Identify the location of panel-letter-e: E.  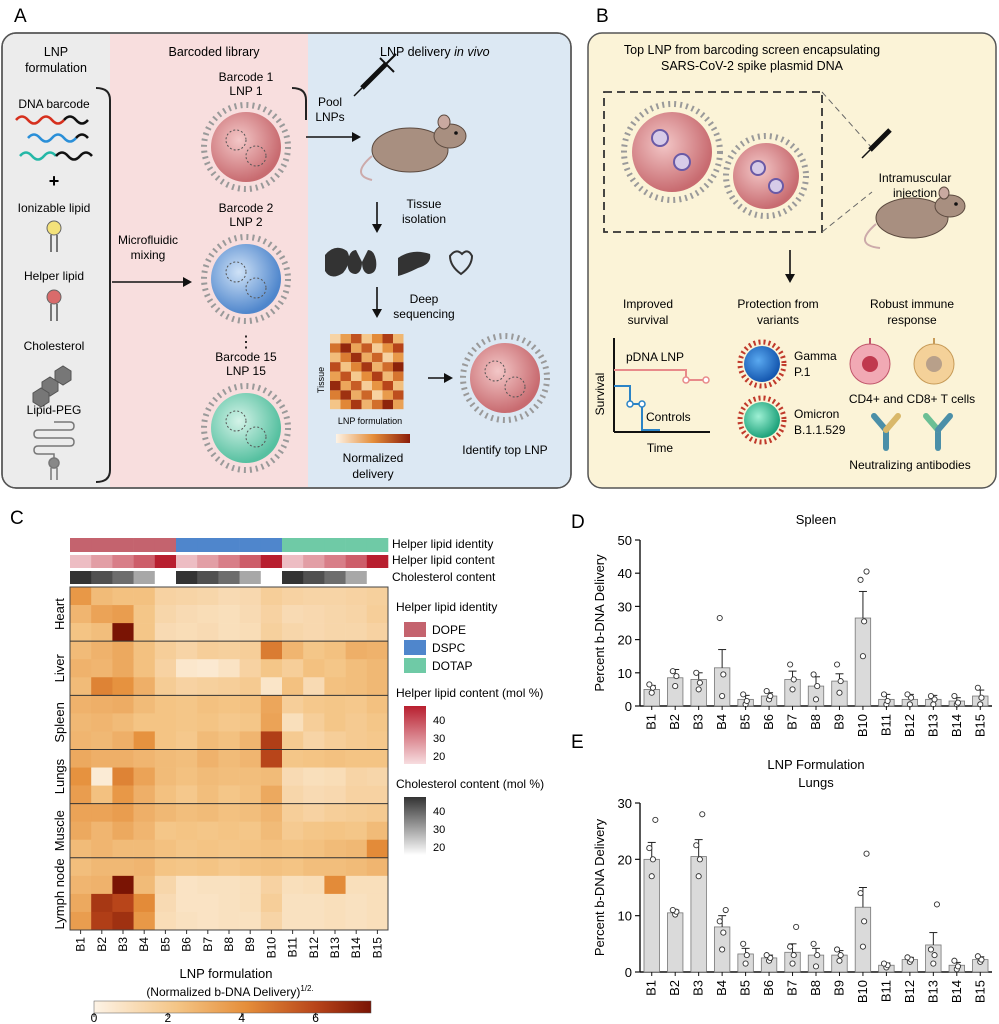
(577, 742).